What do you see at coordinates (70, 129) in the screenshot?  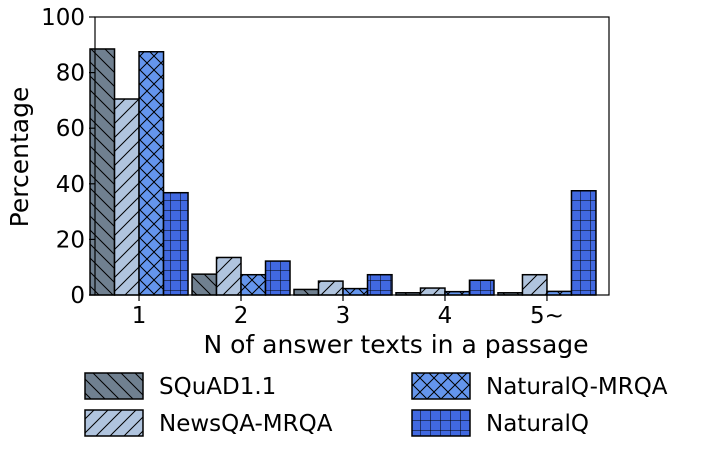 I see `y-tick-label-60: 60` at bounding box center [70, 129].